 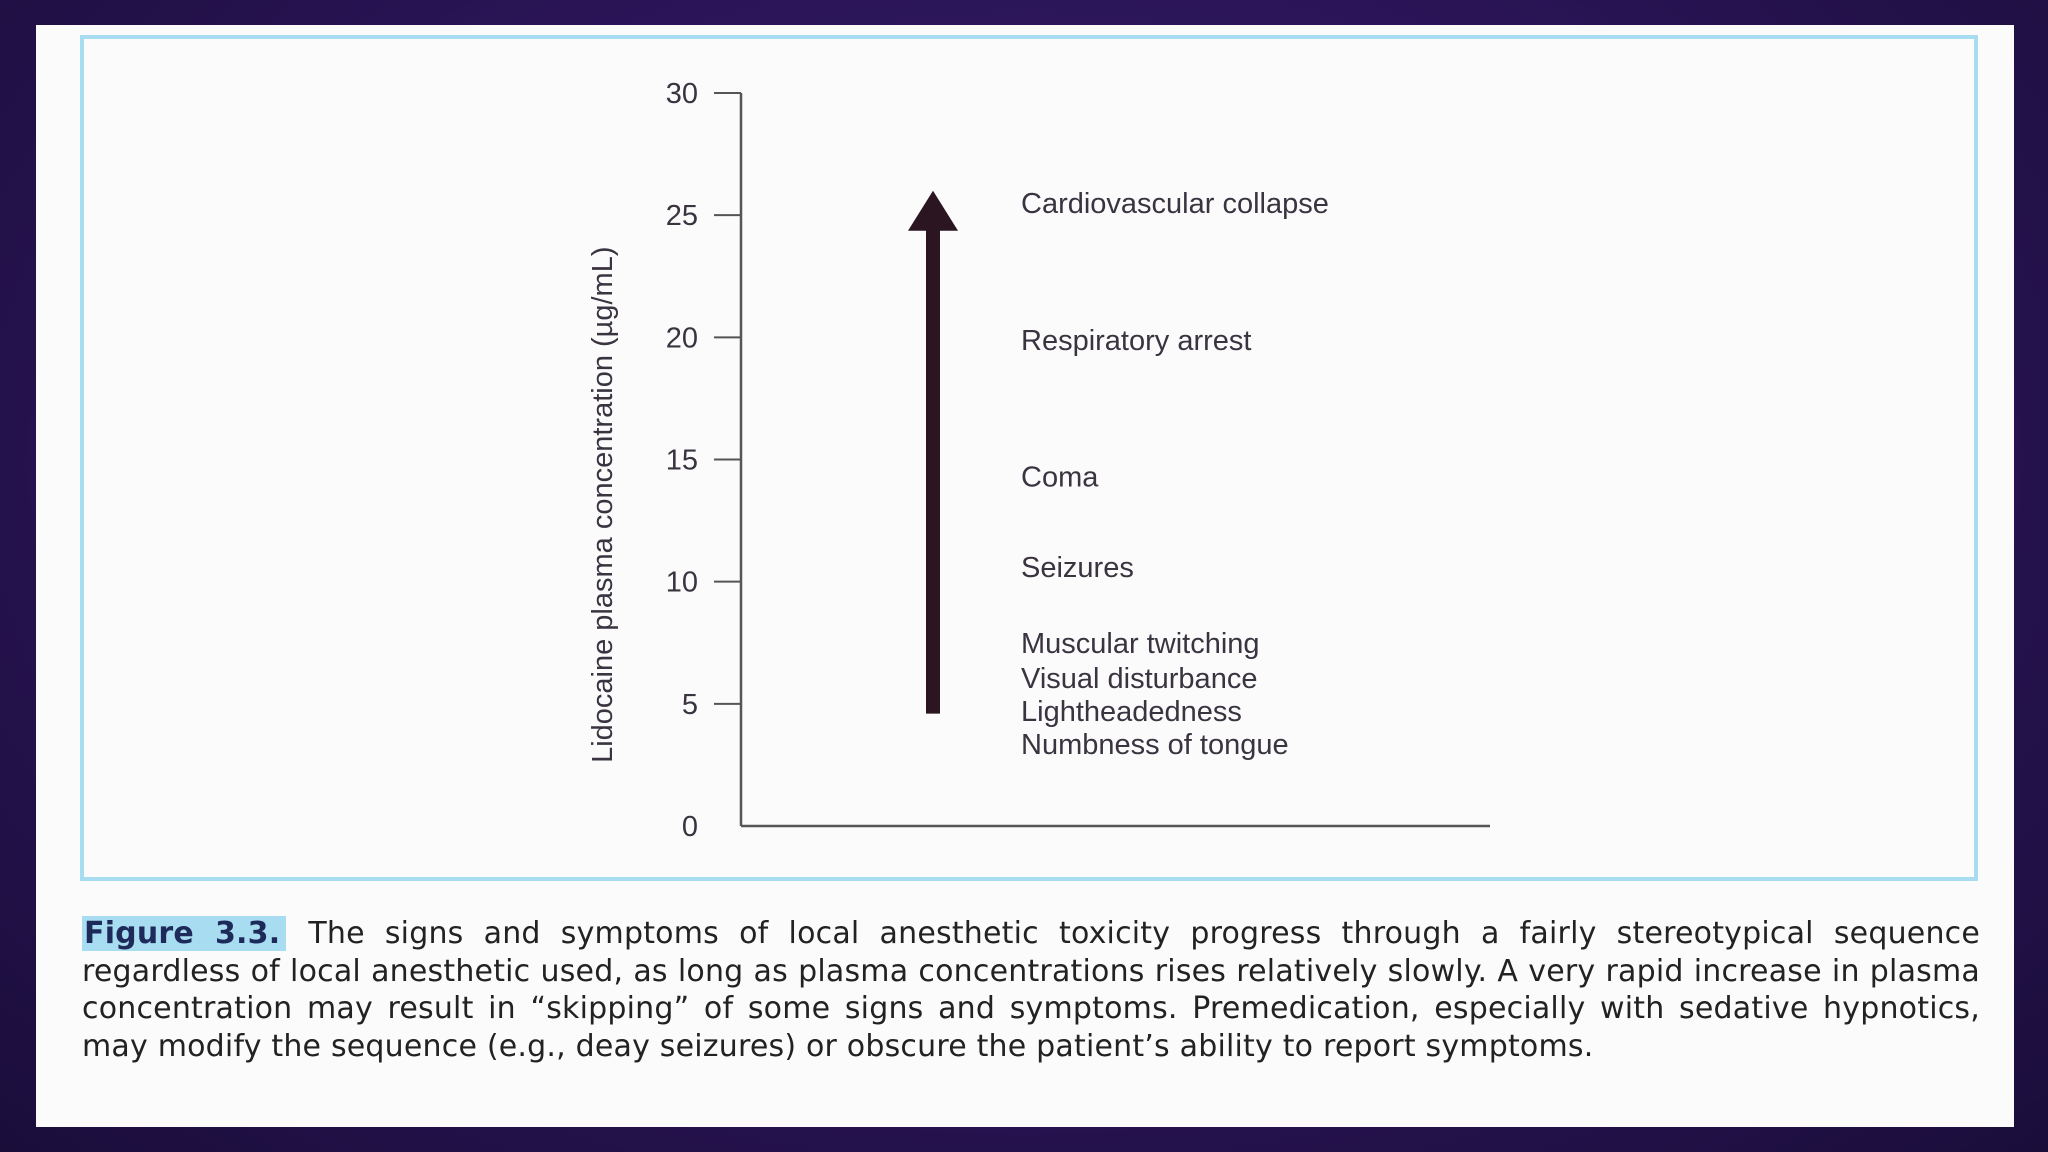 I want to click on y-tick-label: 5, so click(x=690, y=705).